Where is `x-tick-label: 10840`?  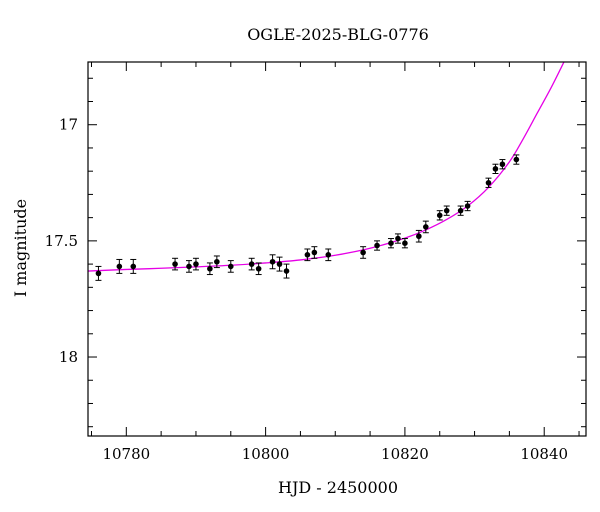 x-tick-label: 10840 is located at coordinates (544, 454).